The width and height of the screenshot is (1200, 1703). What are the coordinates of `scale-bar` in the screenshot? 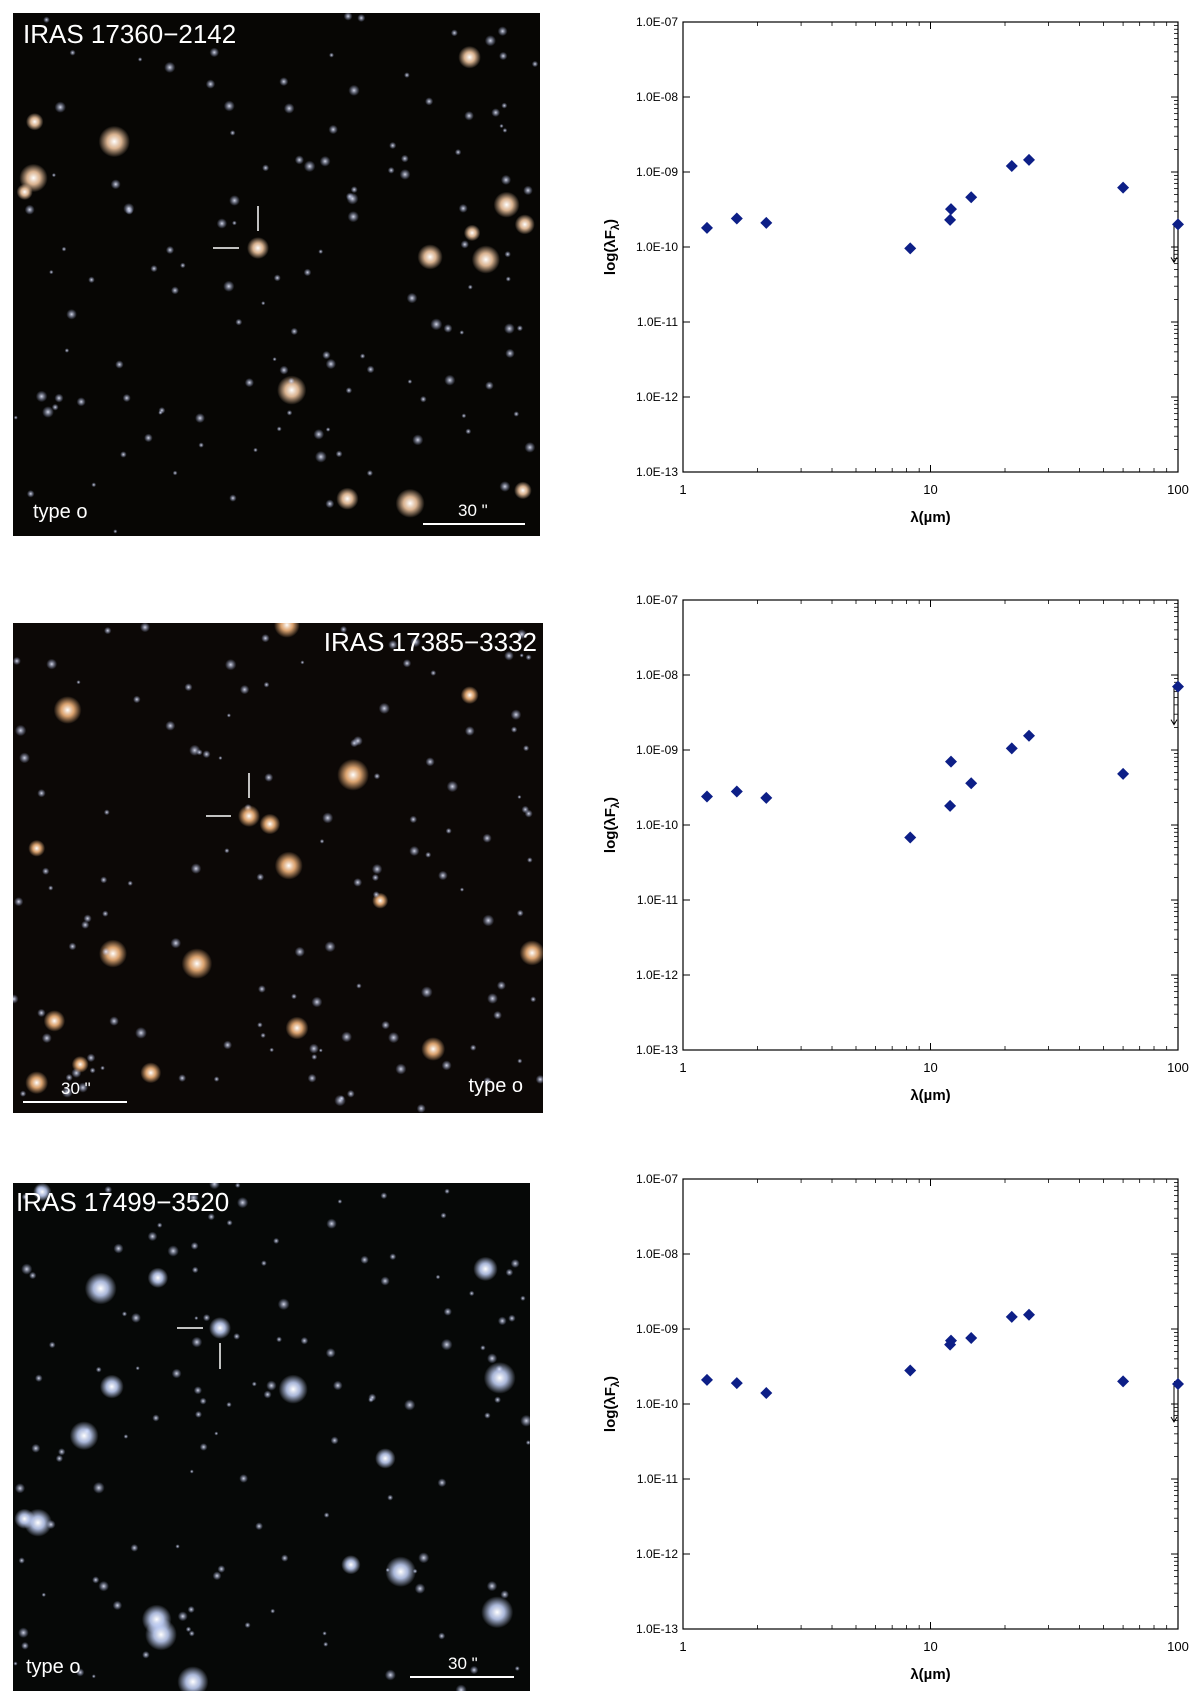 It's located at (75, 1102).